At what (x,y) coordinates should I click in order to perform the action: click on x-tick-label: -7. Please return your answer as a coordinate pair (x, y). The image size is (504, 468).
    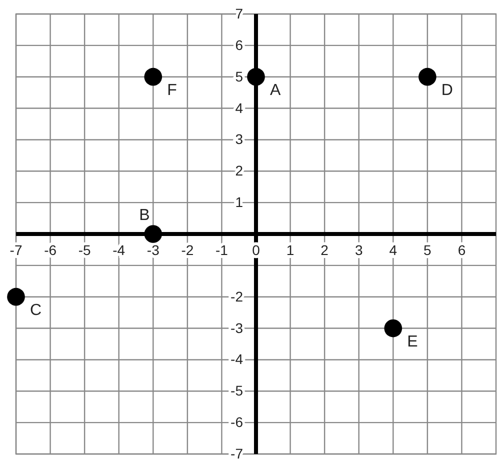
    Looking at the image, I should click on (16, 250).